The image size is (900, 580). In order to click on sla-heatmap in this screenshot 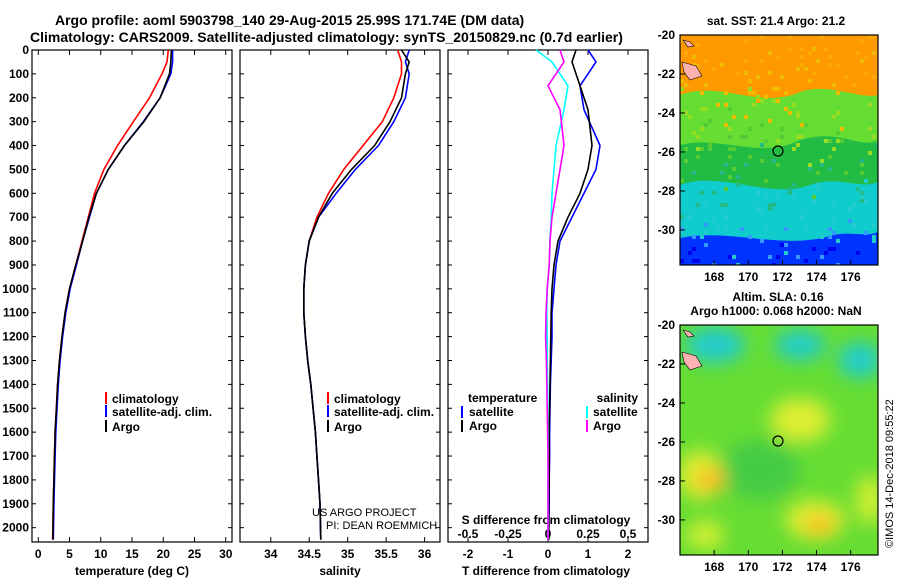, I will do `click(779, 440)`.